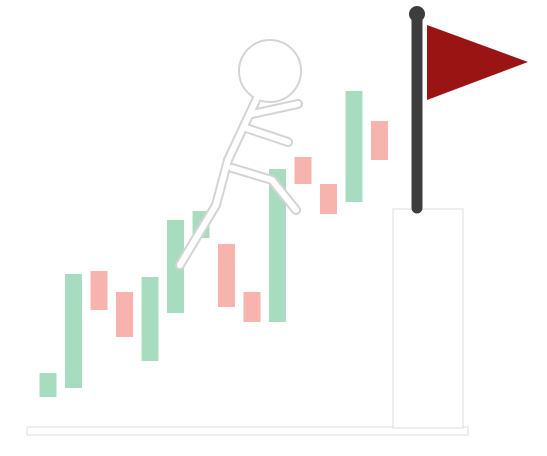 The width and height of the screenshot is (547, 456). Describe the element at coordinates (328, 199) in the screenshot. I see `candle-12-bearish` at that location.